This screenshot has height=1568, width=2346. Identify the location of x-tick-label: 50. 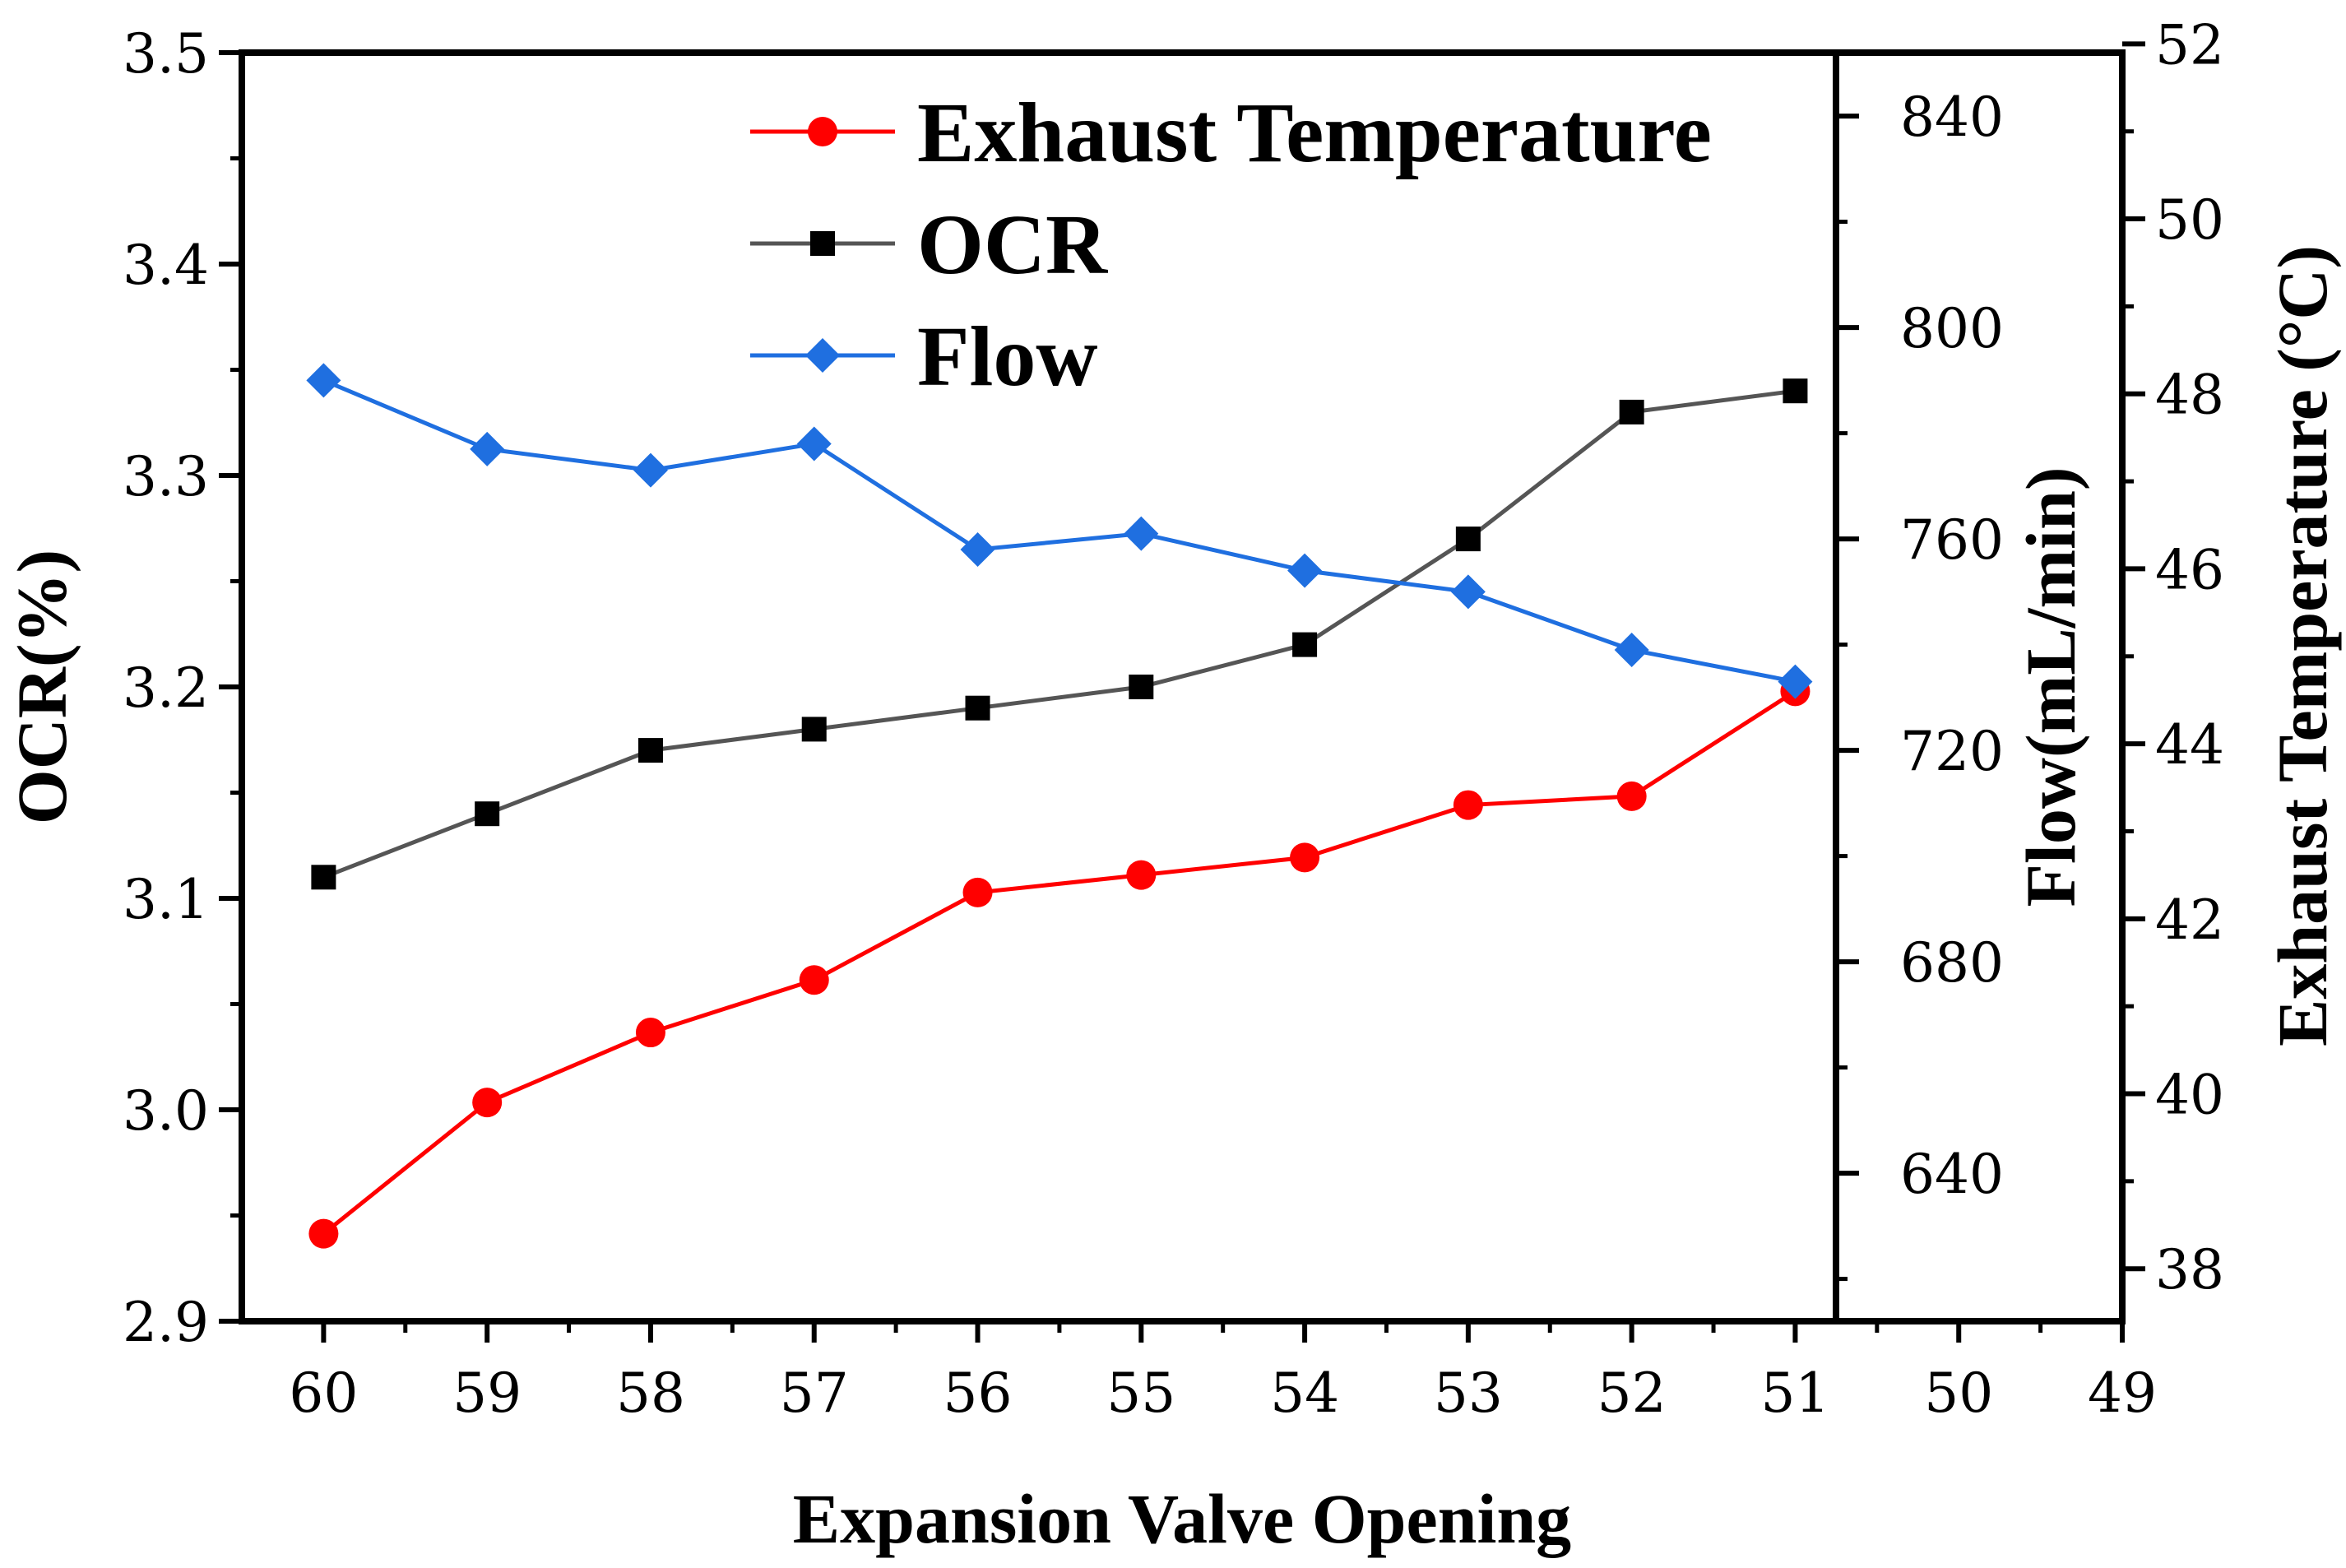
(1958, 1393).